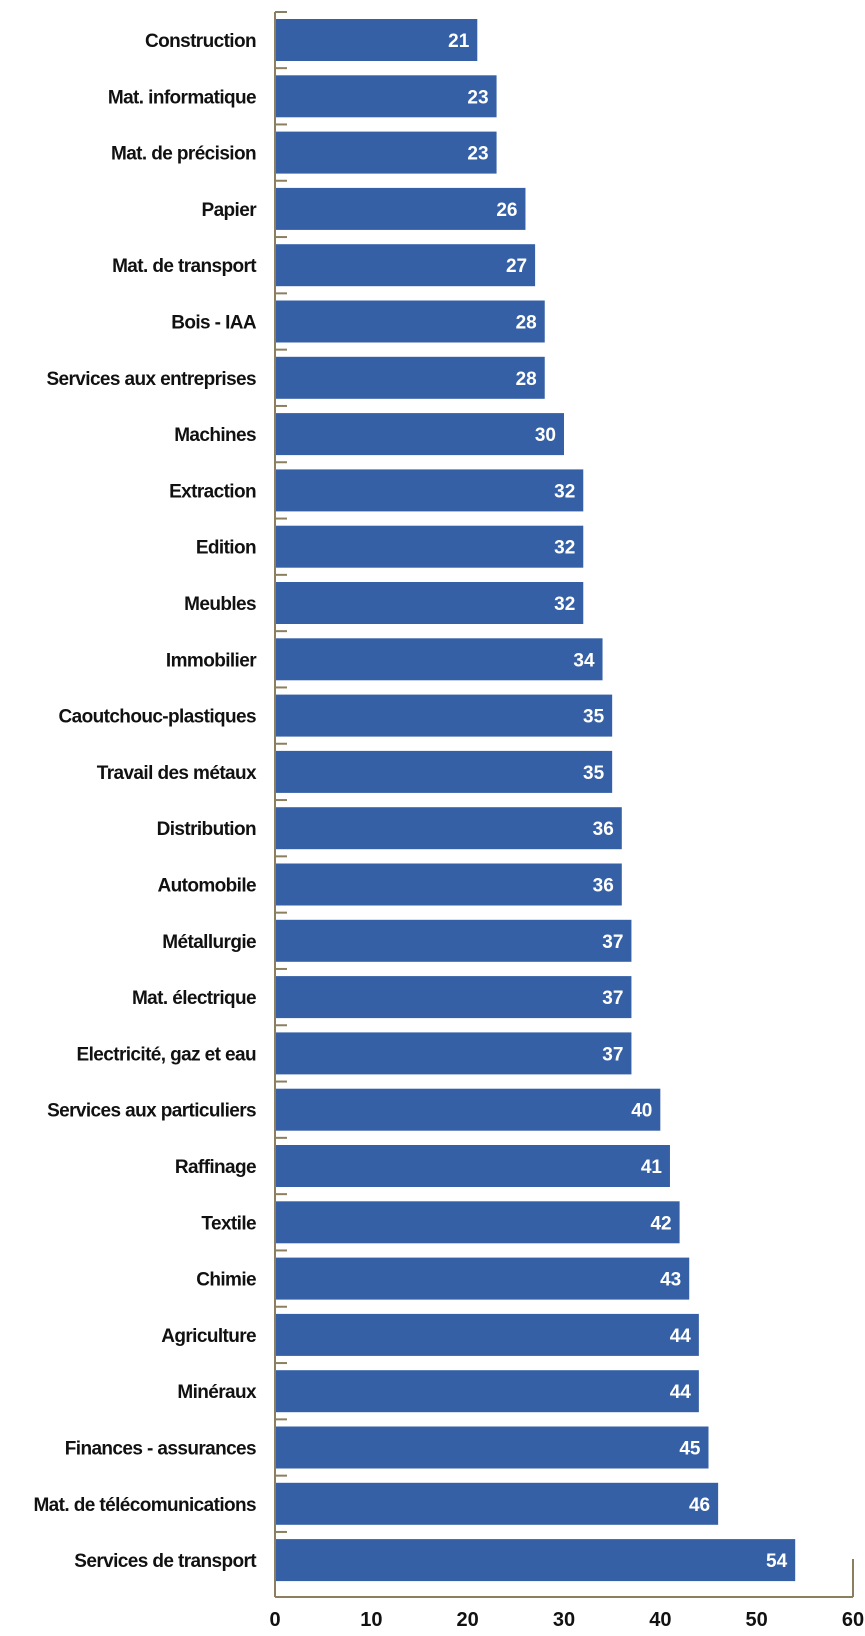 This screenshot has width=865, height=1636. What do you see at coordinates (206, 829) in the screenshot?
I see `category-label-14: Distribution` at bounding box center [206, 829].